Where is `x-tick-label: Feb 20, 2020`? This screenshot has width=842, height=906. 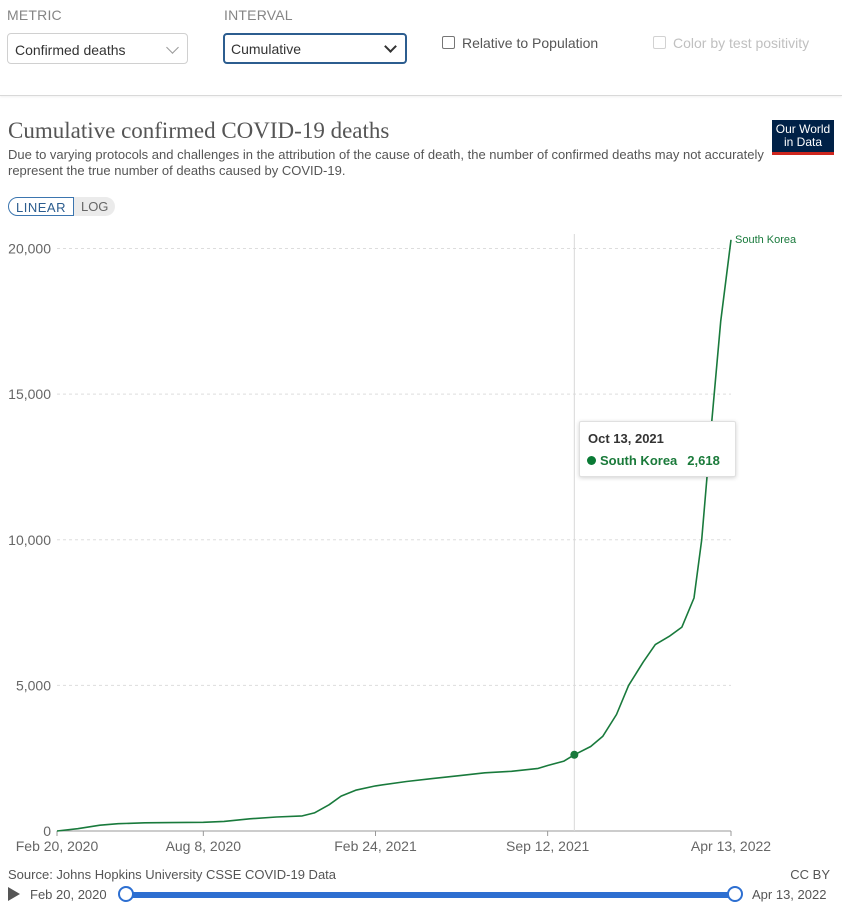
x-tick-label: Feb 20, 2020 is located at coordinates (57, 846).